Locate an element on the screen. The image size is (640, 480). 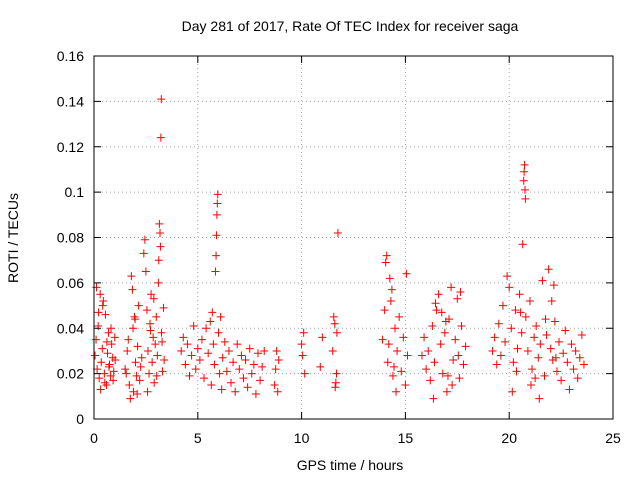
x-tick-label: 15 is located at coordinates (406, 438).